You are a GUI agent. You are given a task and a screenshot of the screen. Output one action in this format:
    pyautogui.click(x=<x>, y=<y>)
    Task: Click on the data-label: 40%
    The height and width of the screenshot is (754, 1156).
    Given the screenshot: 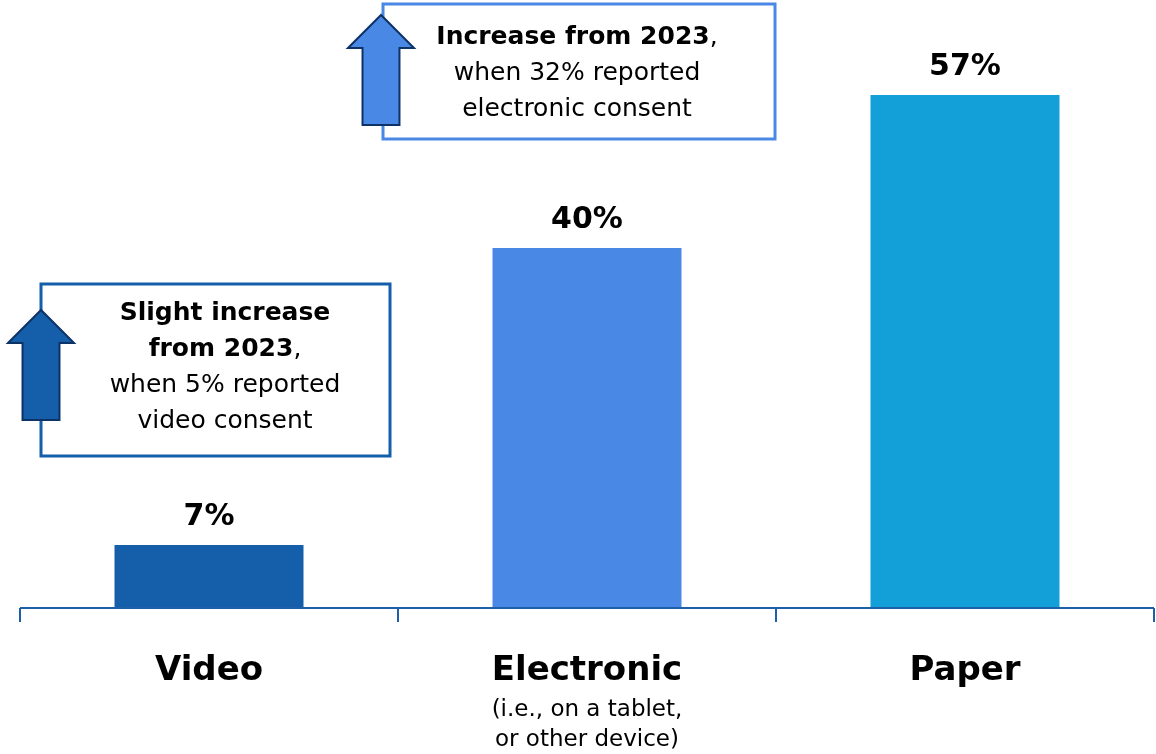 What is the action you would take?
    pyautogui.click(x=587, y=217)
    